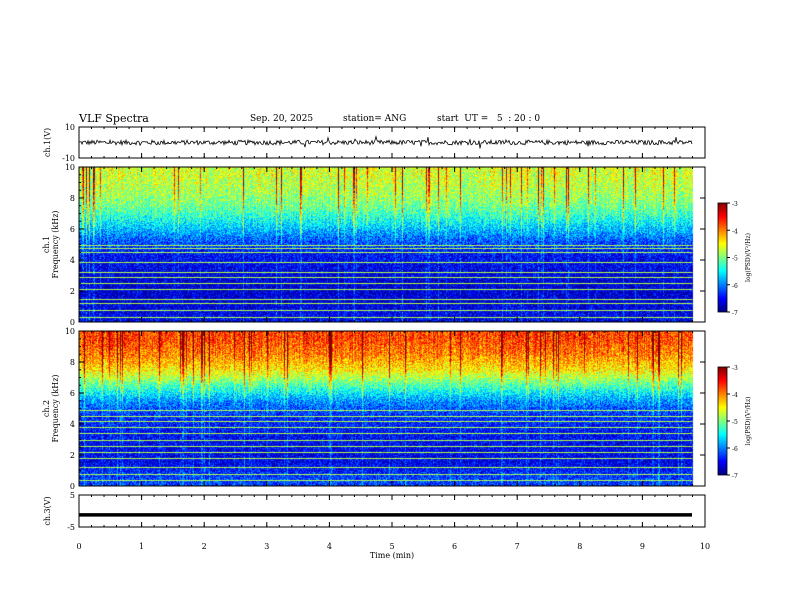 The width and height of the screenshot is (792, 612). What do you see at coordinates (282, 119) in the screenshot?
I see `date-label: Sep. 20, 2025` at bounding box center [282, 119].